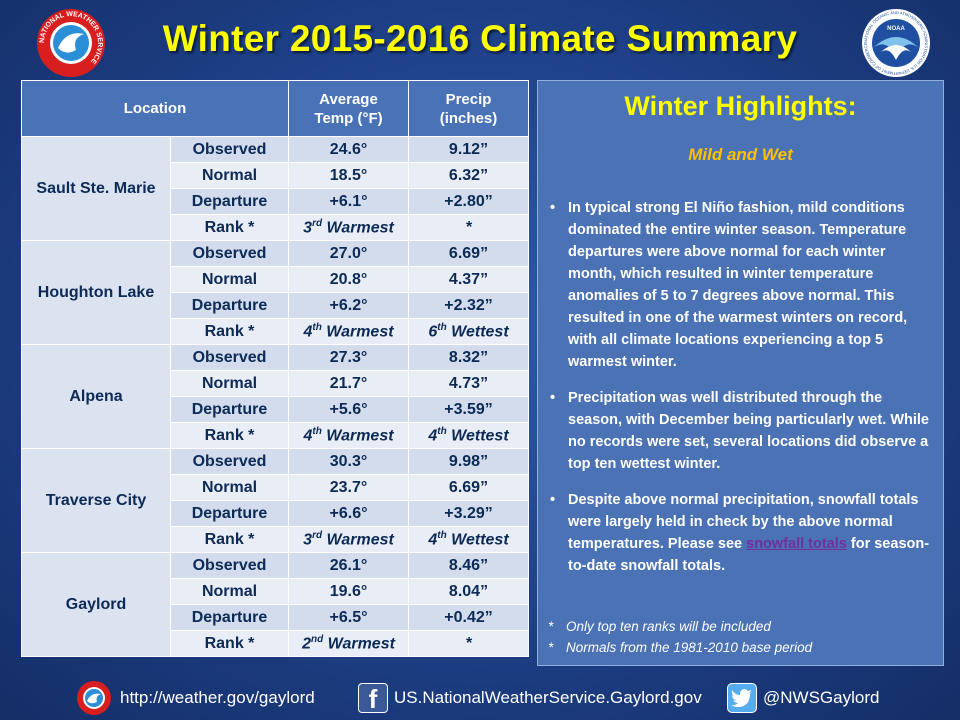 This screenshot has width=960, height=720. Describe the element at coordinates (348, 305) in the screenshot. I see `temp-value: +6.2°` at that location.